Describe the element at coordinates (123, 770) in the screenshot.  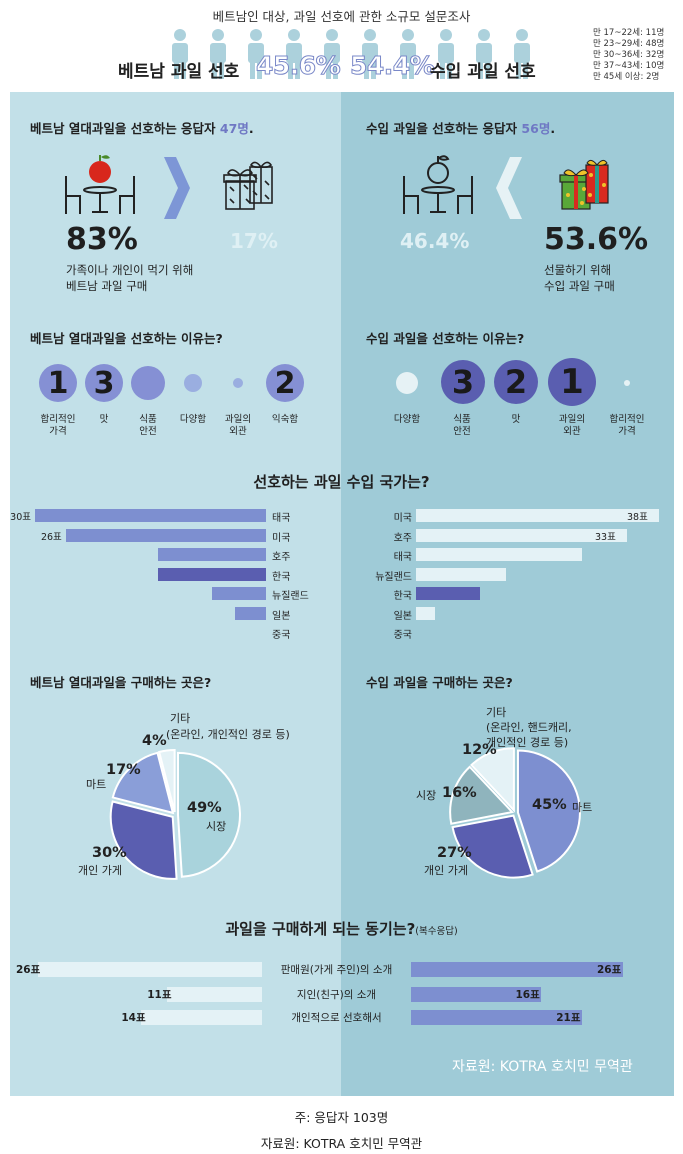
I see `pie-pct-mart: 17%` at that location.